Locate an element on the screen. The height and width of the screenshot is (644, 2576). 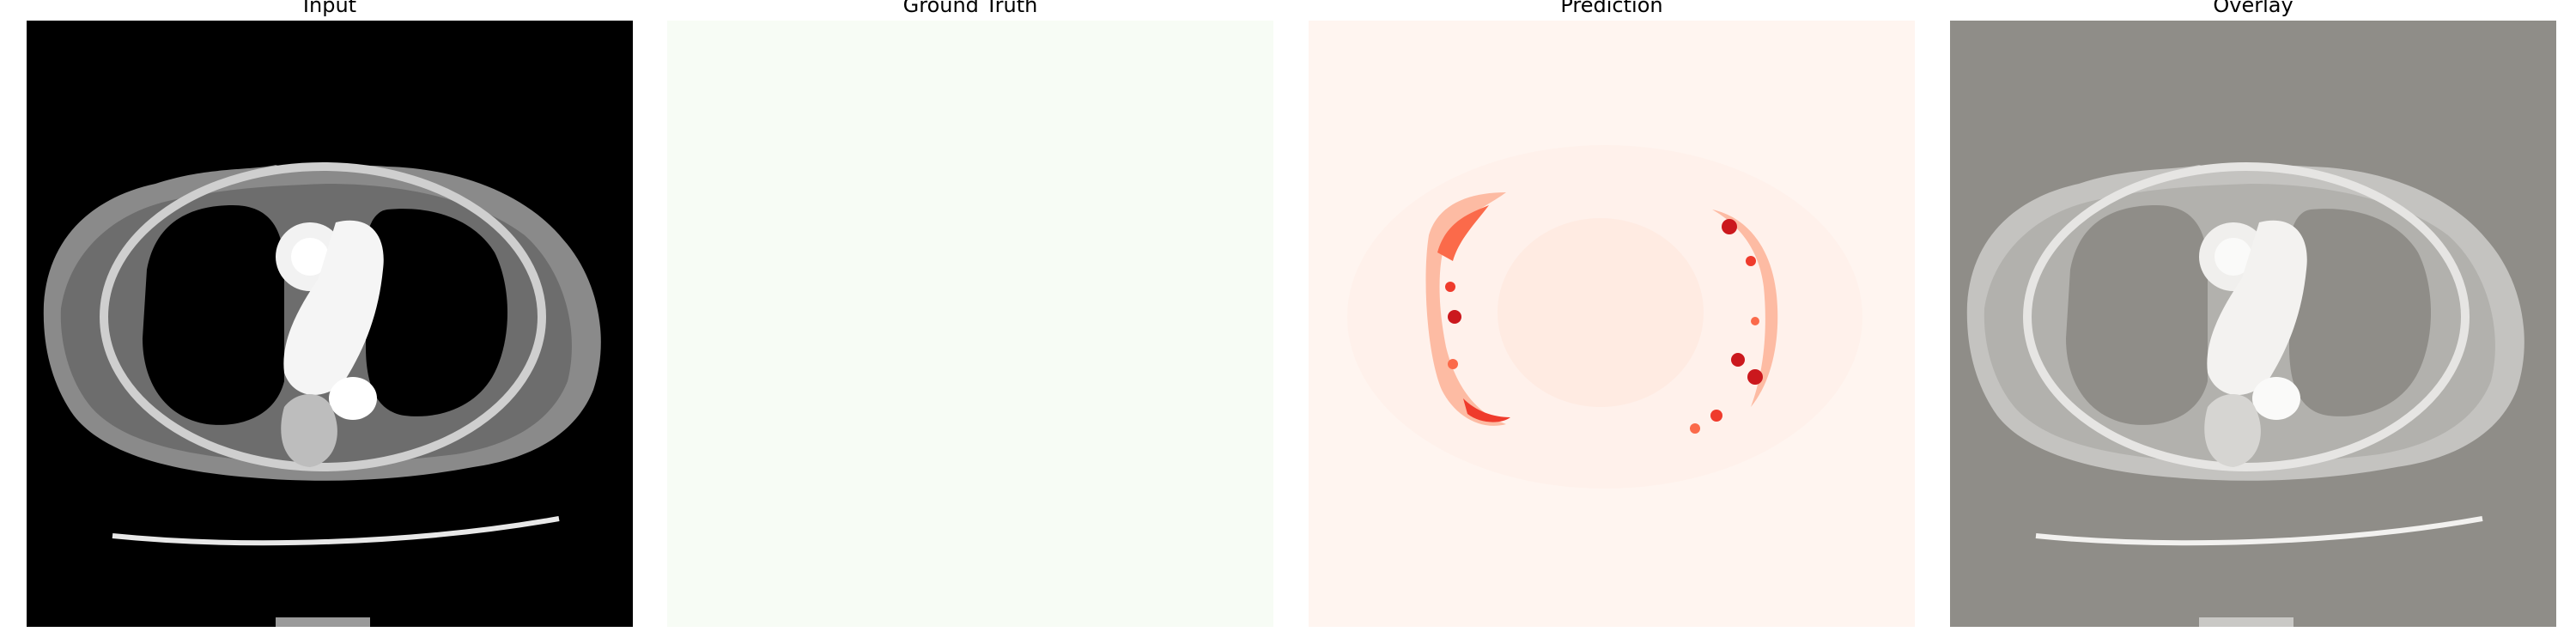
panel-title-overlay: Overlay is located at coordinates (2253, 9).